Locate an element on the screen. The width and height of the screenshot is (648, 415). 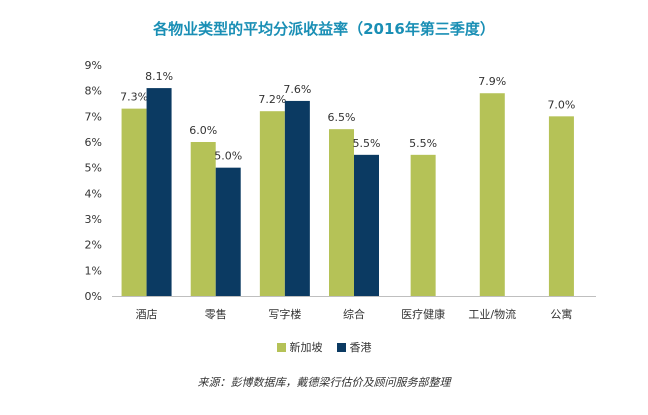
legend-label-singapore: 新加坡 is located at coordinates (306, 347).